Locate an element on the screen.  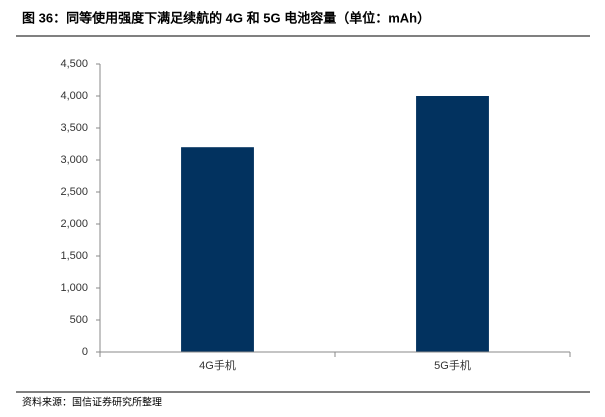
y-tick-label: 3,500 is located at coordinates (74, 128).